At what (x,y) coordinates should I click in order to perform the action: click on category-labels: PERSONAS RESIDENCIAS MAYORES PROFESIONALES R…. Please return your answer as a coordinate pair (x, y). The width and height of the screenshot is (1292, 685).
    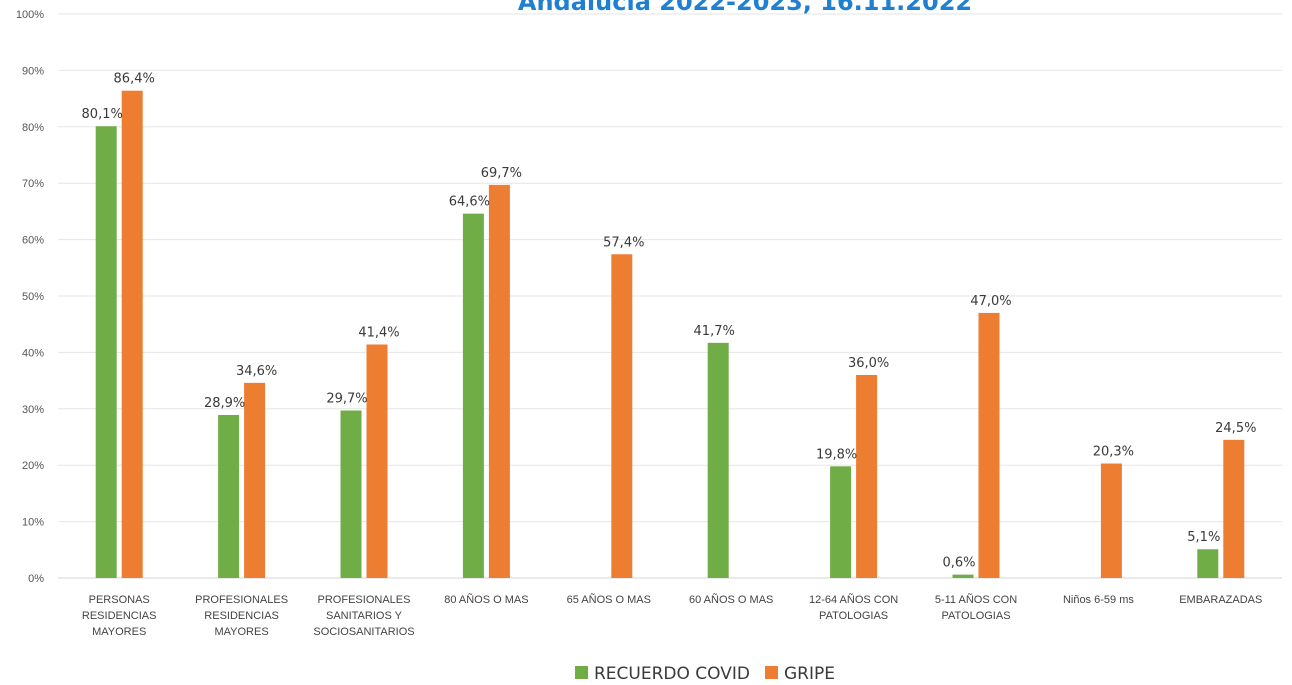
    Looking at the image, I should click on (672, 615).